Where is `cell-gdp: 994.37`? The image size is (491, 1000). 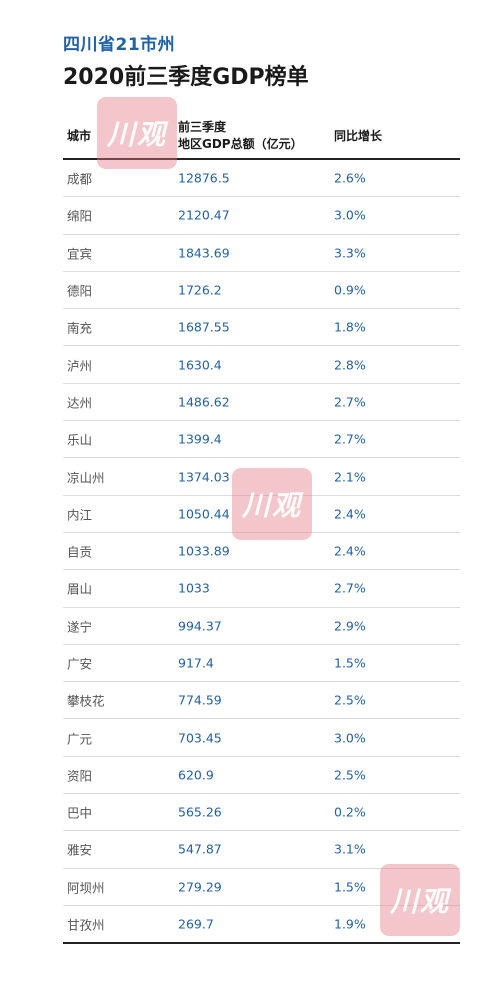
cell-gdp: 994.37 is located at coordinates (200, 626).